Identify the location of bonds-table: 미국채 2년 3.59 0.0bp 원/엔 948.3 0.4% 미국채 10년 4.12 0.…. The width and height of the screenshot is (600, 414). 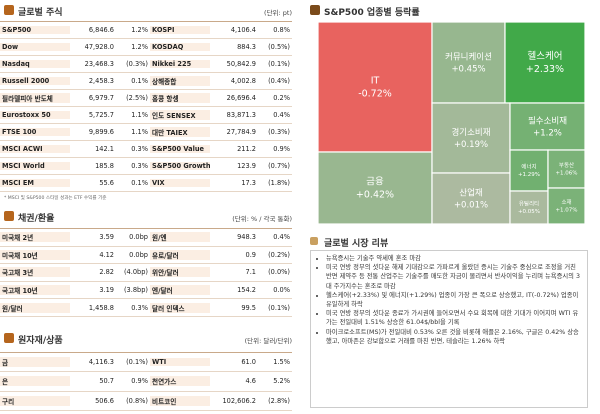
(146, 272).